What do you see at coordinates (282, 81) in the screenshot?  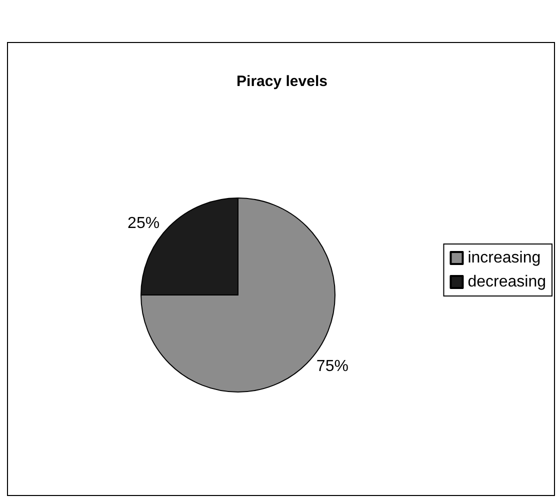 I see `chart-title: Piracy levels` at bounding box center [282, 81].